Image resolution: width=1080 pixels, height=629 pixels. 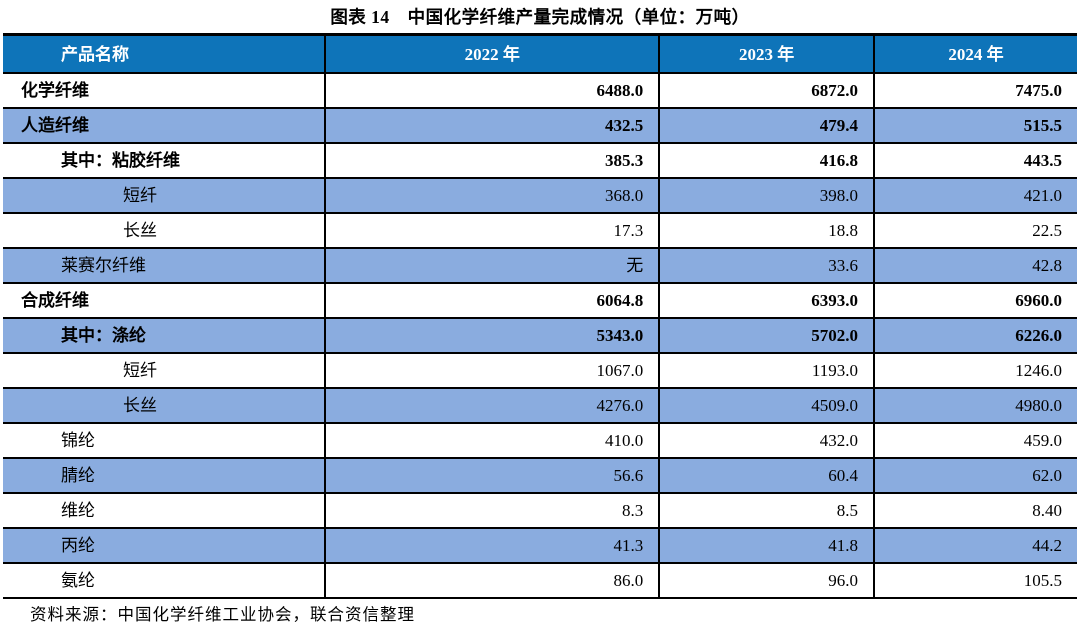 I want to click on table-row: 丙纶 41.3 41.8 44.2, so click(x=540, y=545).